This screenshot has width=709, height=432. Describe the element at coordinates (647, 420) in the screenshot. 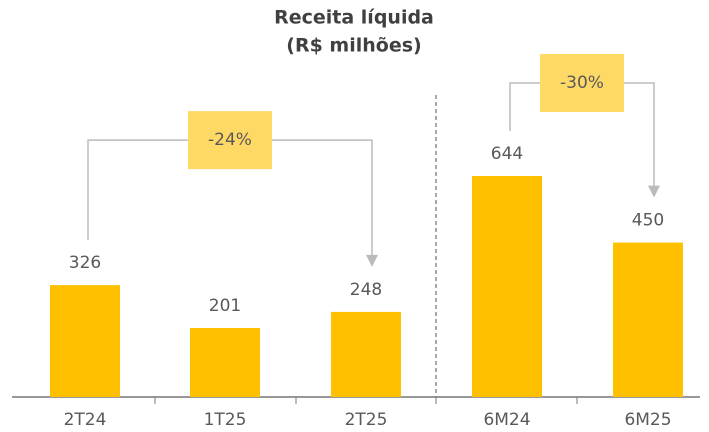

I see `x-tick-label: 6M25` at that location.